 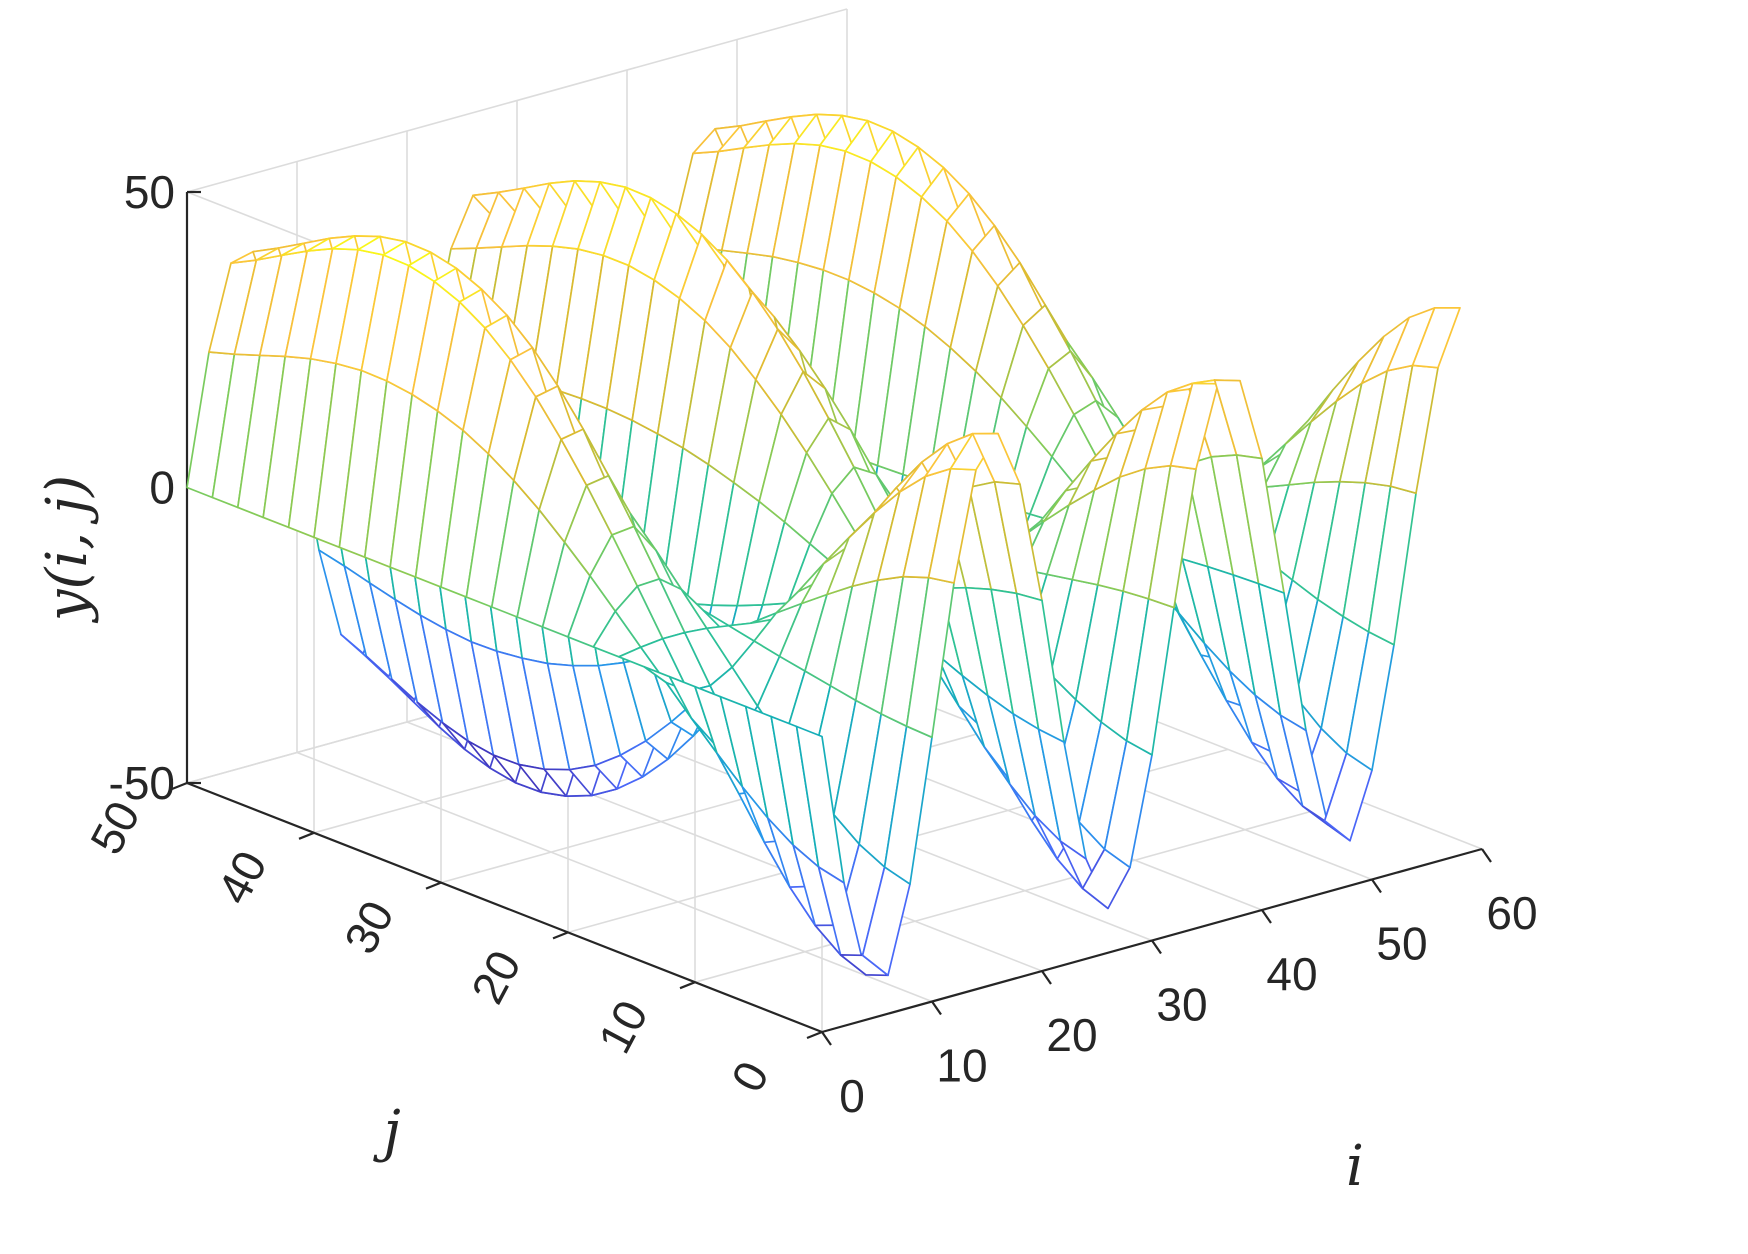 I want to click on x-axis-label: i, so click(x=1355, y=1166).